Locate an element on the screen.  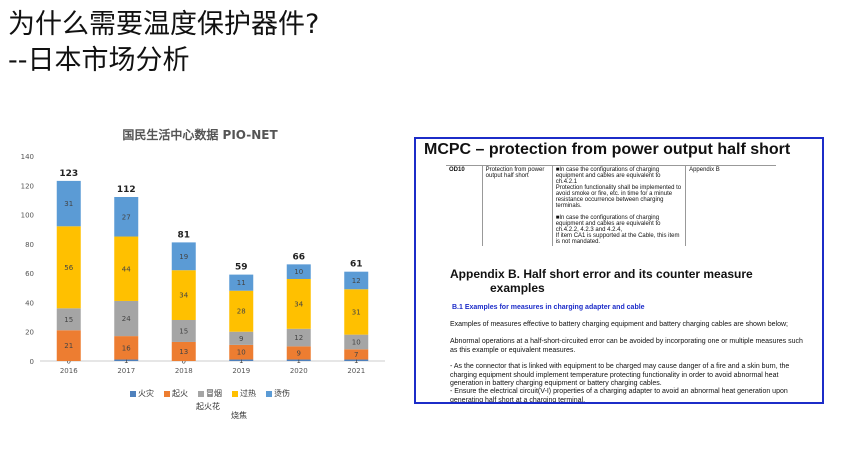
total-label: 81 is located at coordinates (183, 235).